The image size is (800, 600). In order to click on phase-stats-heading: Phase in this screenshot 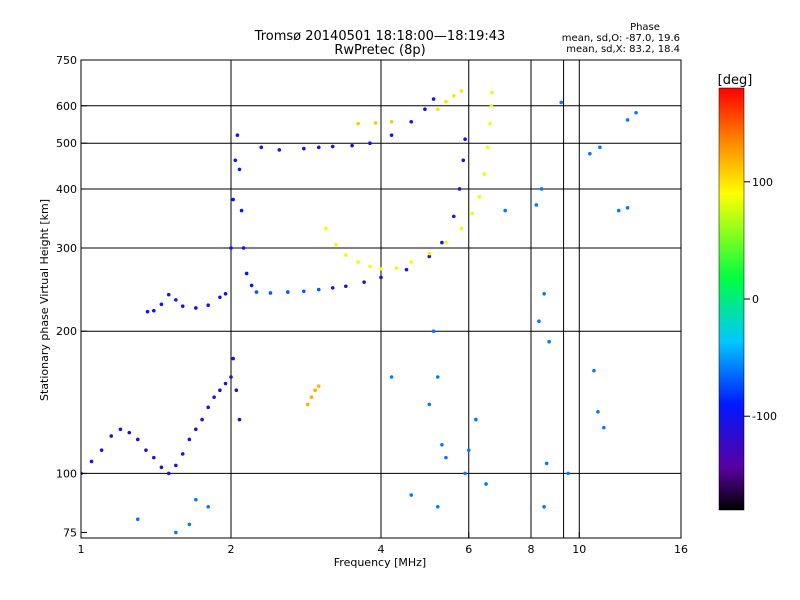, I will do `click(645, 27)`.